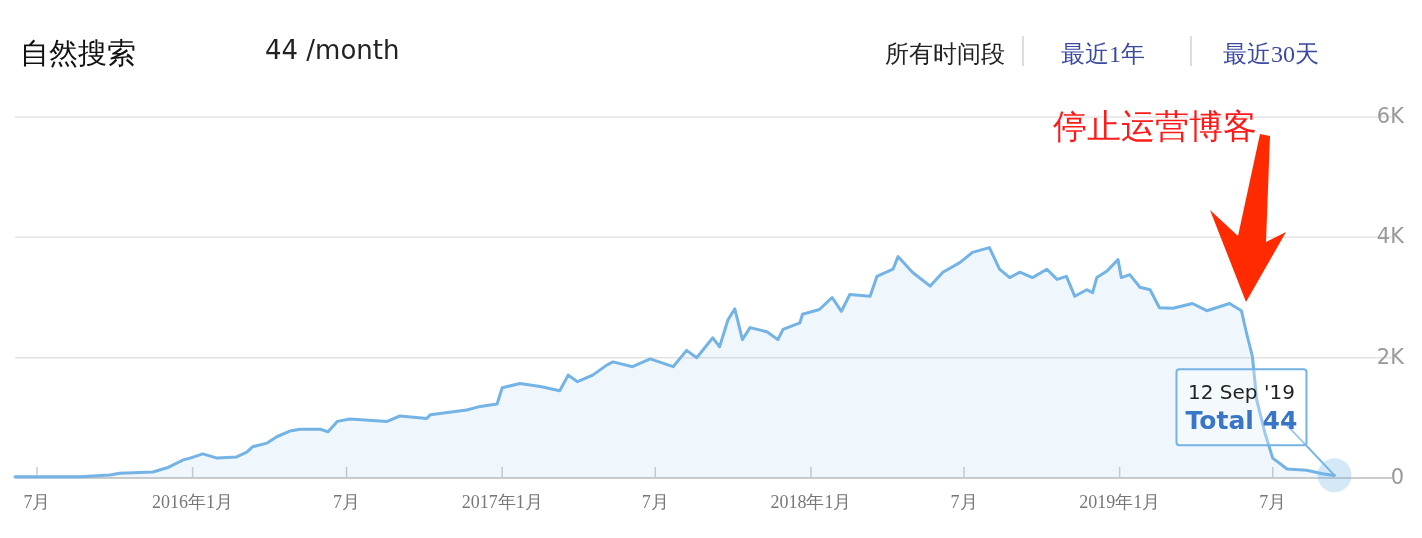  I want to click on x-tick-label: 2016年1月, so click(193, 502).